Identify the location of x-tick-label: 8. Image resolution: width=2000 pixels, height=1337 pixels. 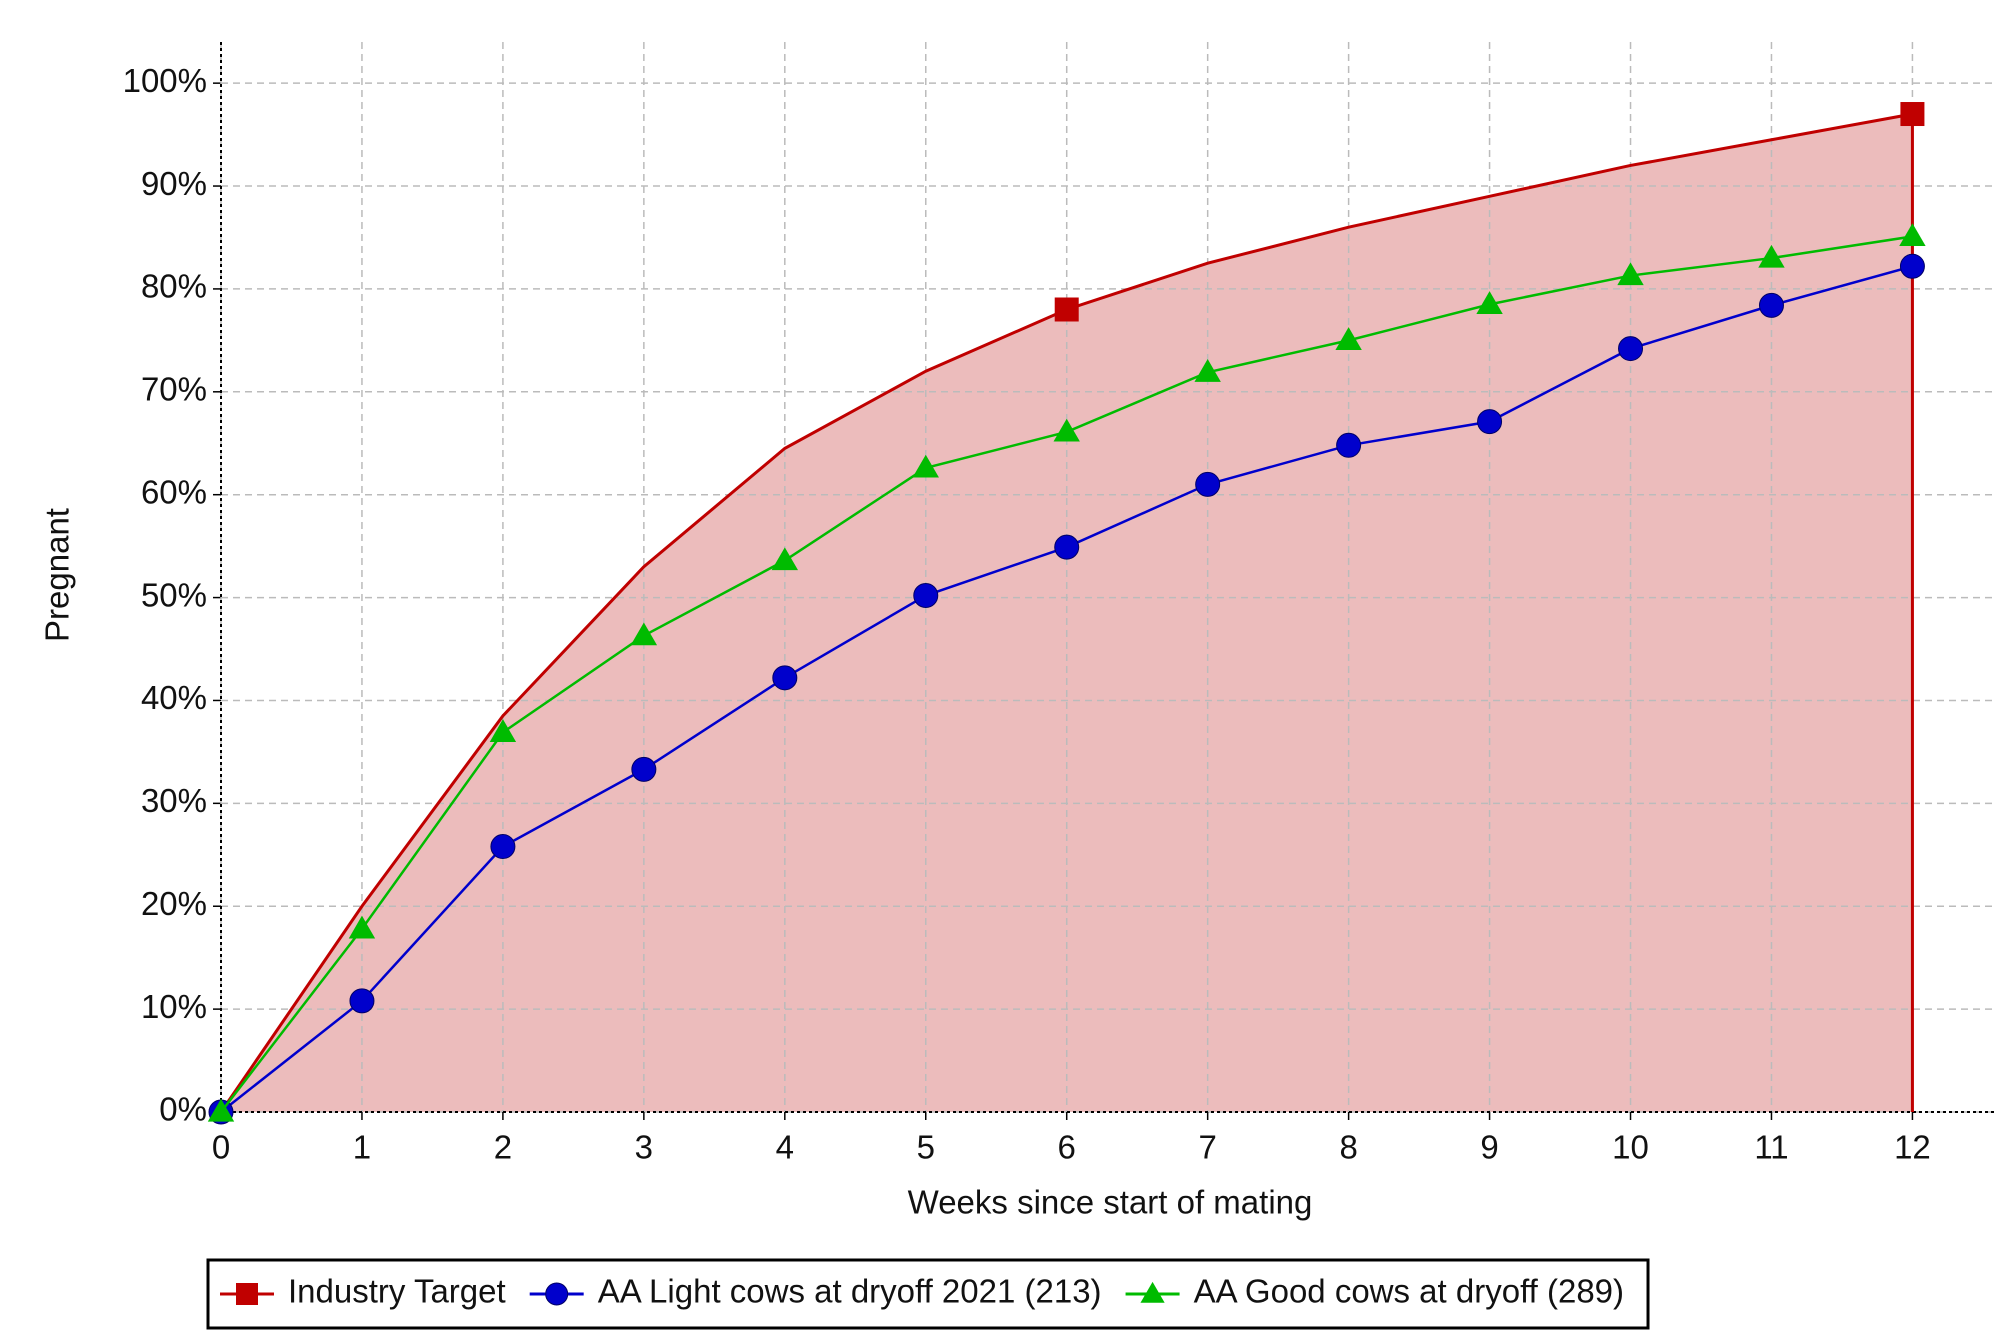
(1348, 1147).